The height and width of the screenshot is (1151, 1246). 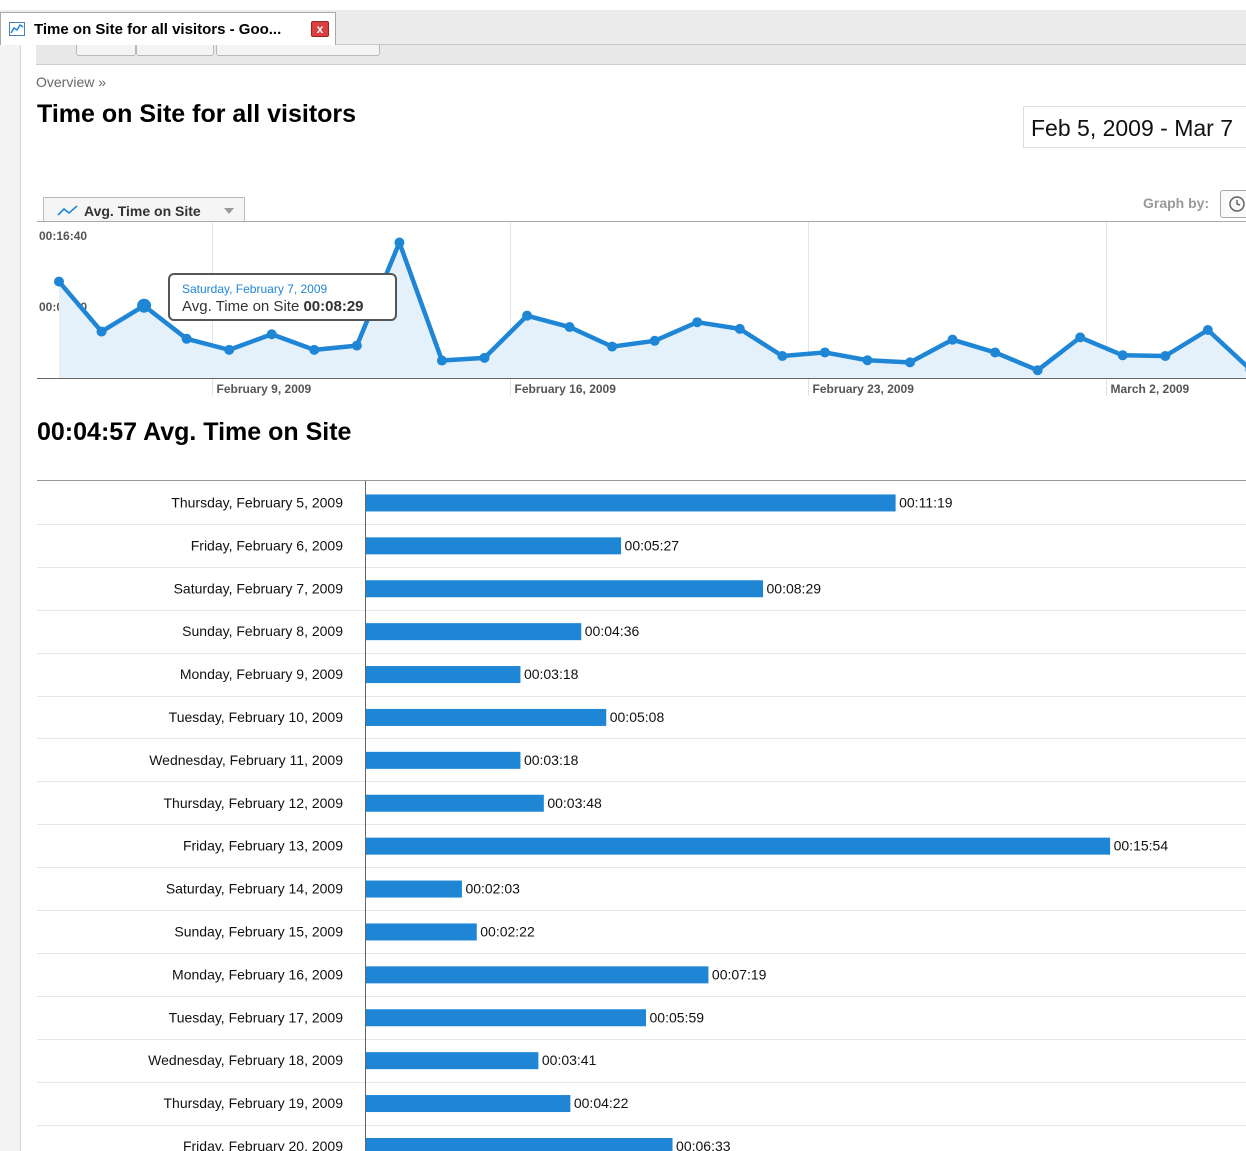 I want to click on bar-value-label: 00:05:59, so click(x=677, y=1017).